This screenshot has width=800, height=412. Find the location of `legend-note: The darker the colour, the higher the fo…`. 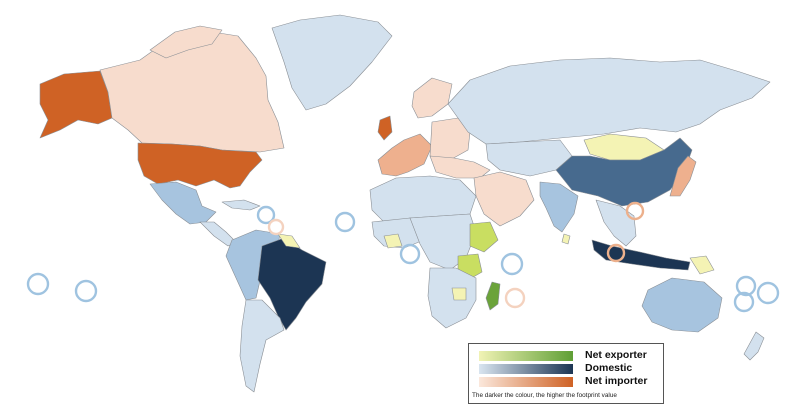

legend-note: The darker the colour, the higher the fo… is located at coordinates (544, 395).